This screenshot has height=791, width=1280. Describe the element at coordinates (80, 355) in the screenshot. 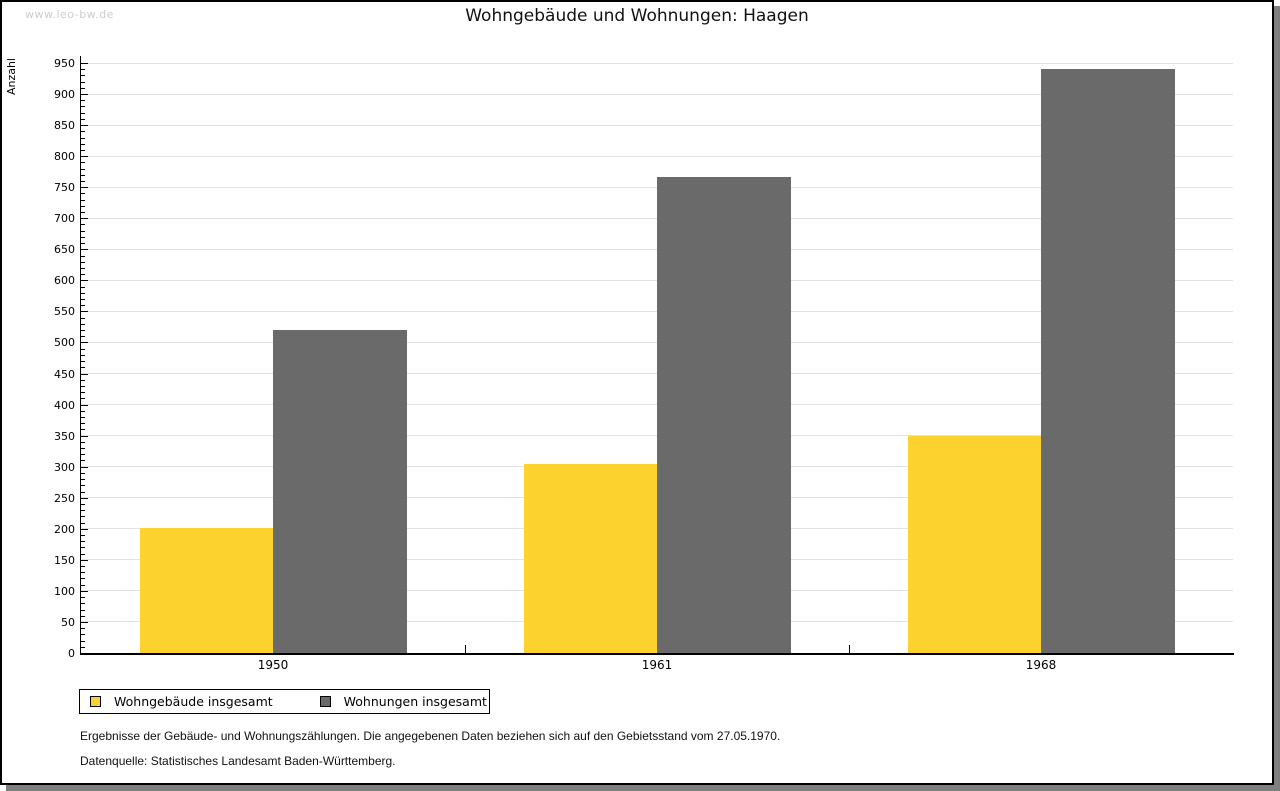

I see `y-axis-line` at that location.